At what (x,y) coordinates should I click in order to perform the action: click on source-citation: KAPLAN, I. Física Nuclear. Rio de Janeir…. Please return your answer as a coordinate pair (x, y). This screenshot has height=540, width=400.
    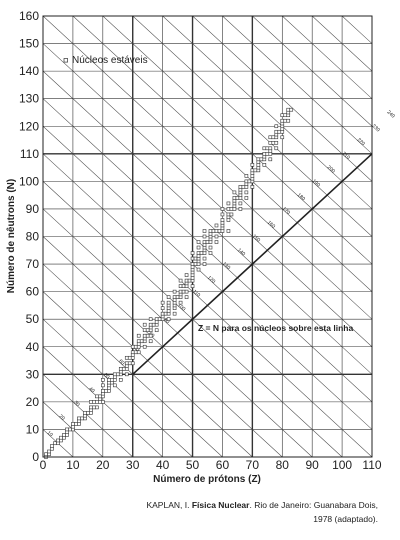
    Looking at the image, I should click on (249, 512).